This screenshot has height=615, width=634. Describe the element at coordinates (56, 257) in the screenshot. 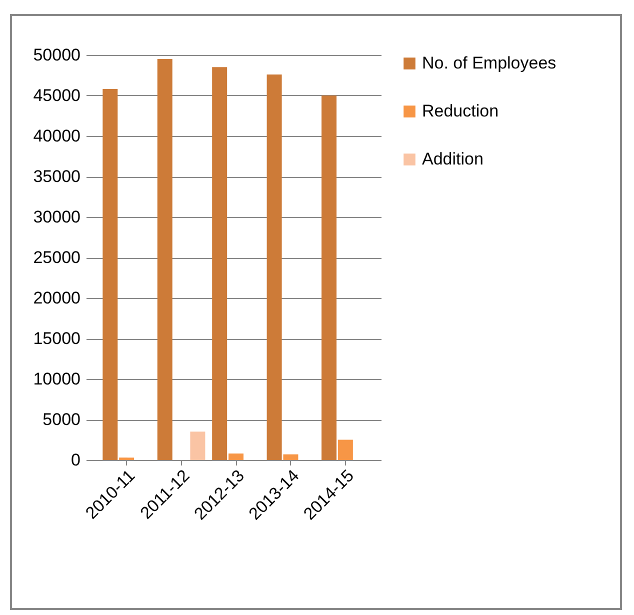

I see `y-tick-label: 25000` at that location.